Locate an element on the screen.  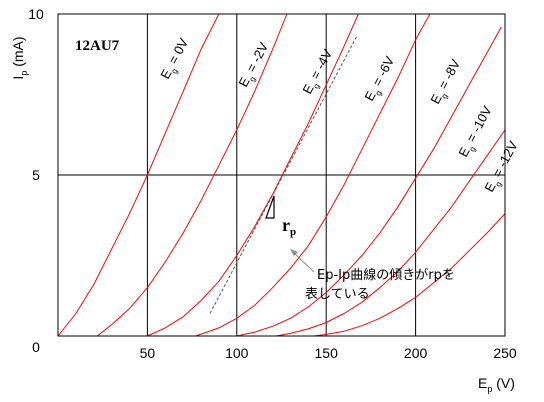
x-tick-label-150: 150 is located at coordinates (327, 353).